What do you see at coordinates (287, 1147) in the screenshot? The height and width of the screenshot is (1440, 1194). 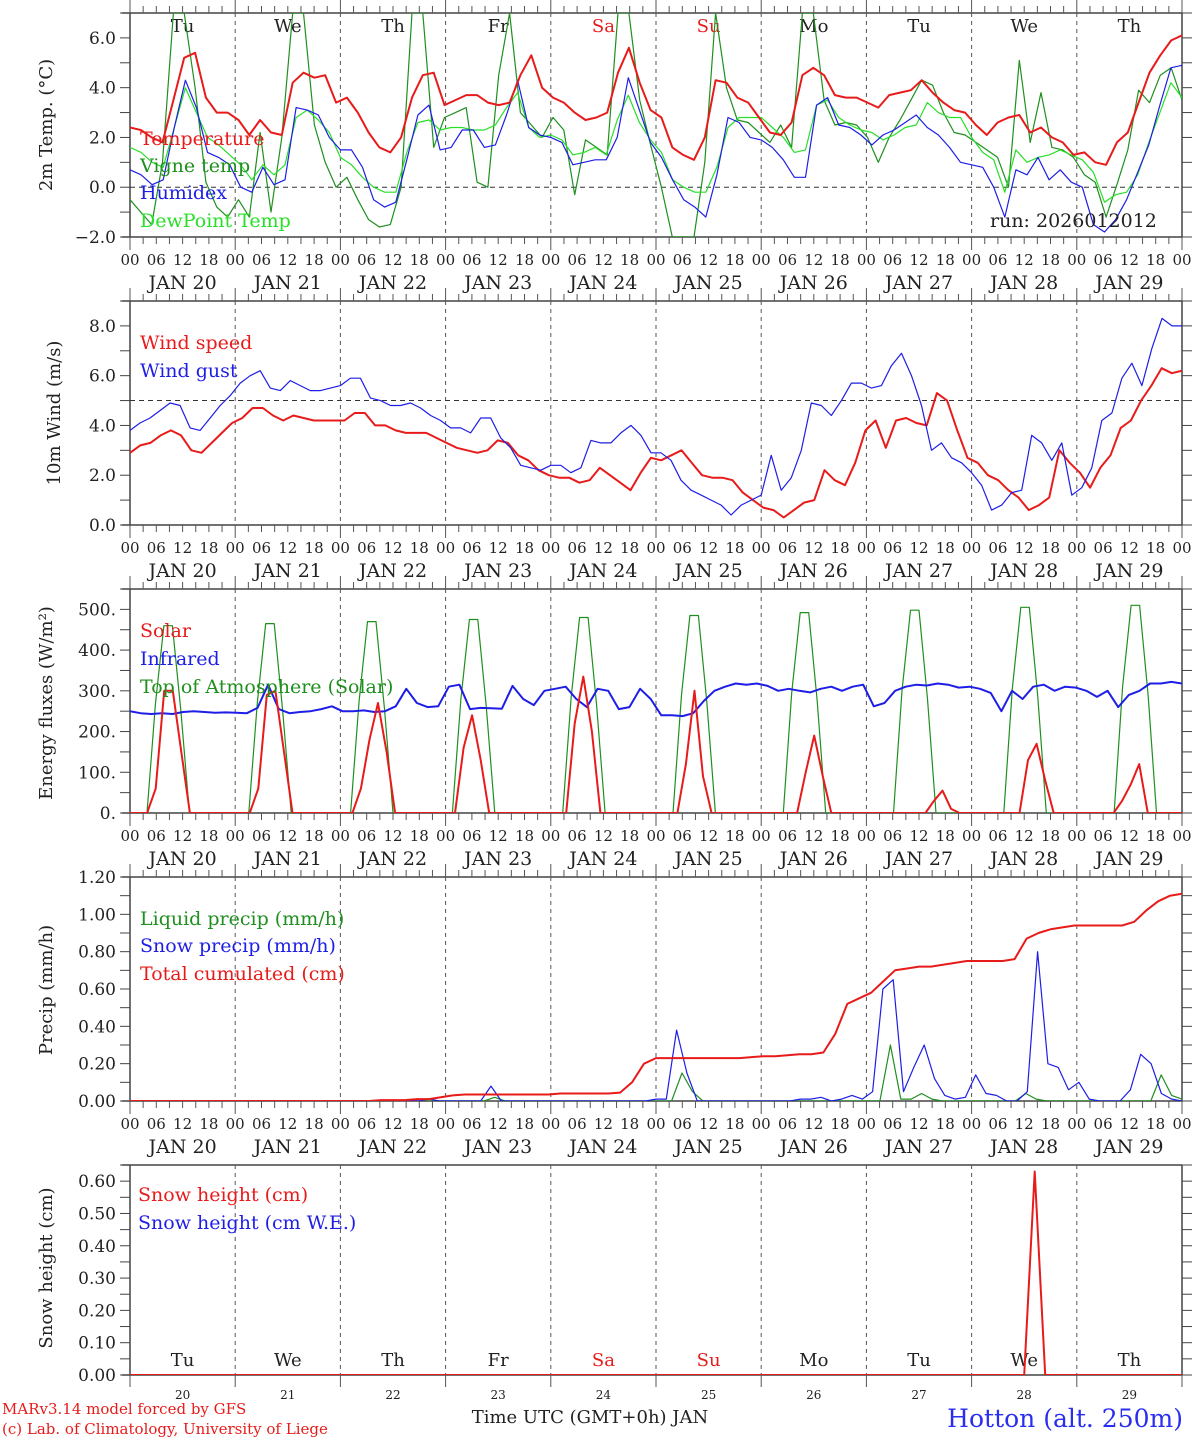 I see `x-day-label: JAN 21` at bounding box center [287, 1147].